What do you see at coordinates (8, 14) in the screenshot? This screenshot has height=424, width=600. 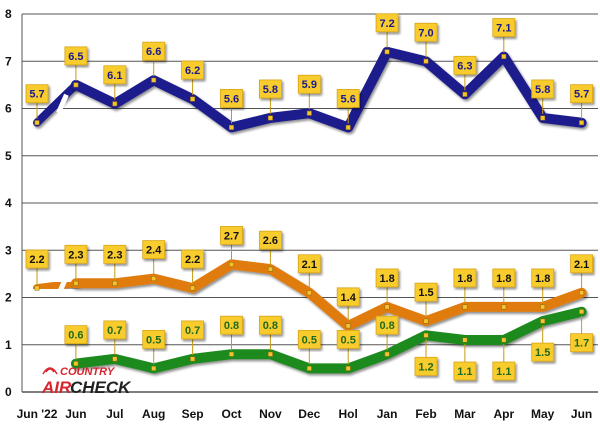 I see `y-tick-label: 8` at bounding box center [8, 14].